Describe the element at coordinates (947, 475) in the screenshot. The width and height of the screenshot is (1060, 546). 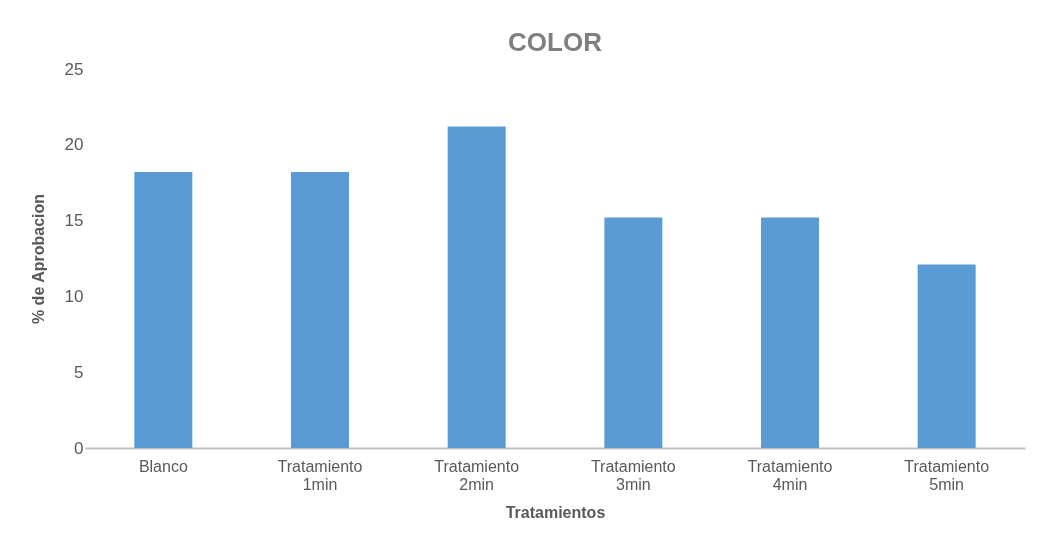
I see `x-tick-label: Tratamiento 5min` at that location.